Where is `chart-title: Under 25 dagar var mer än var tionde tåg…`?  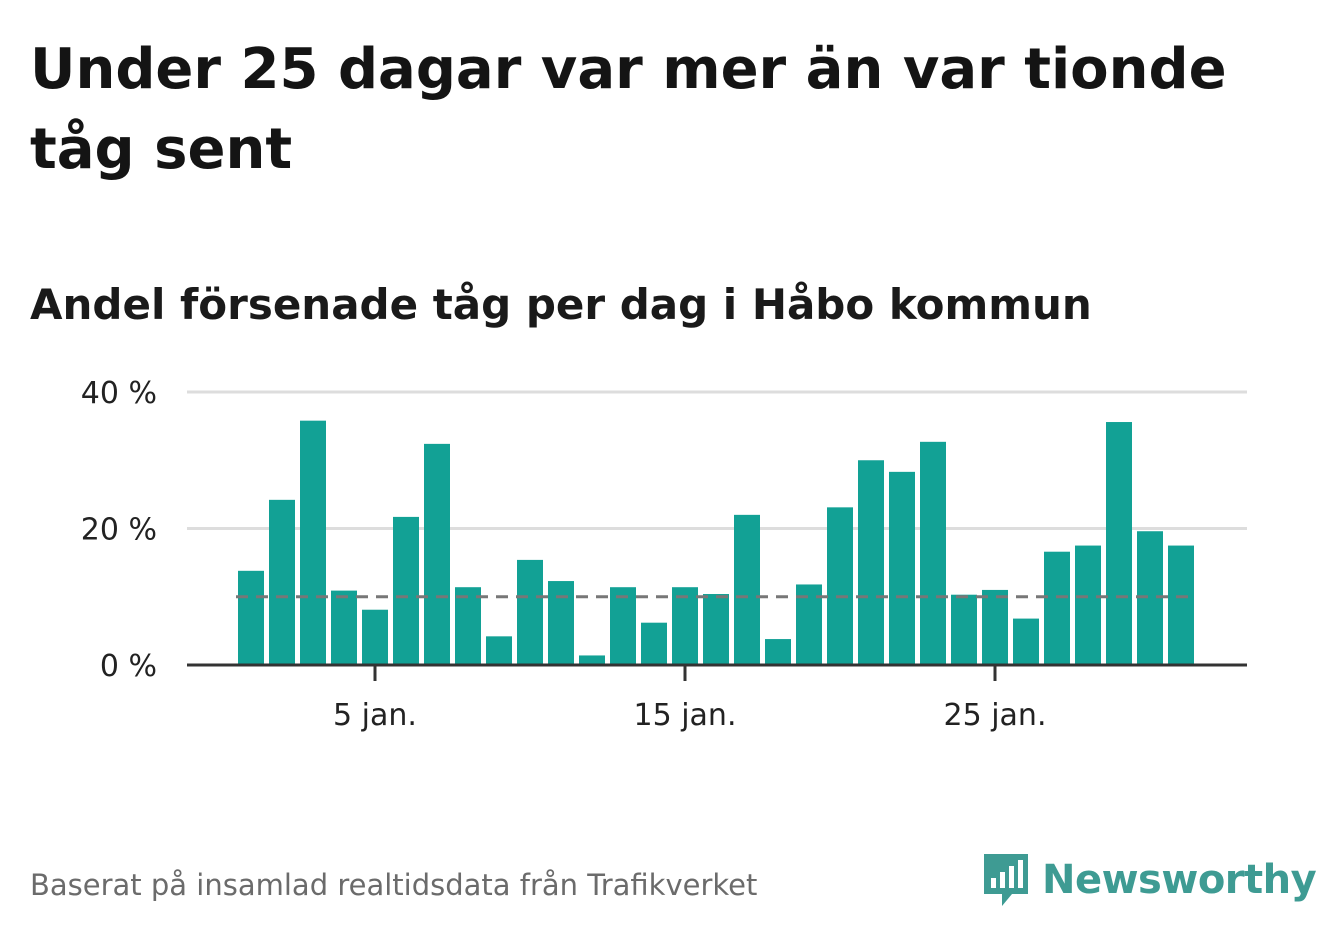 chart-title: Under 25 dagar var mer än var tionde tåg… is located at coordinates (628, 109).